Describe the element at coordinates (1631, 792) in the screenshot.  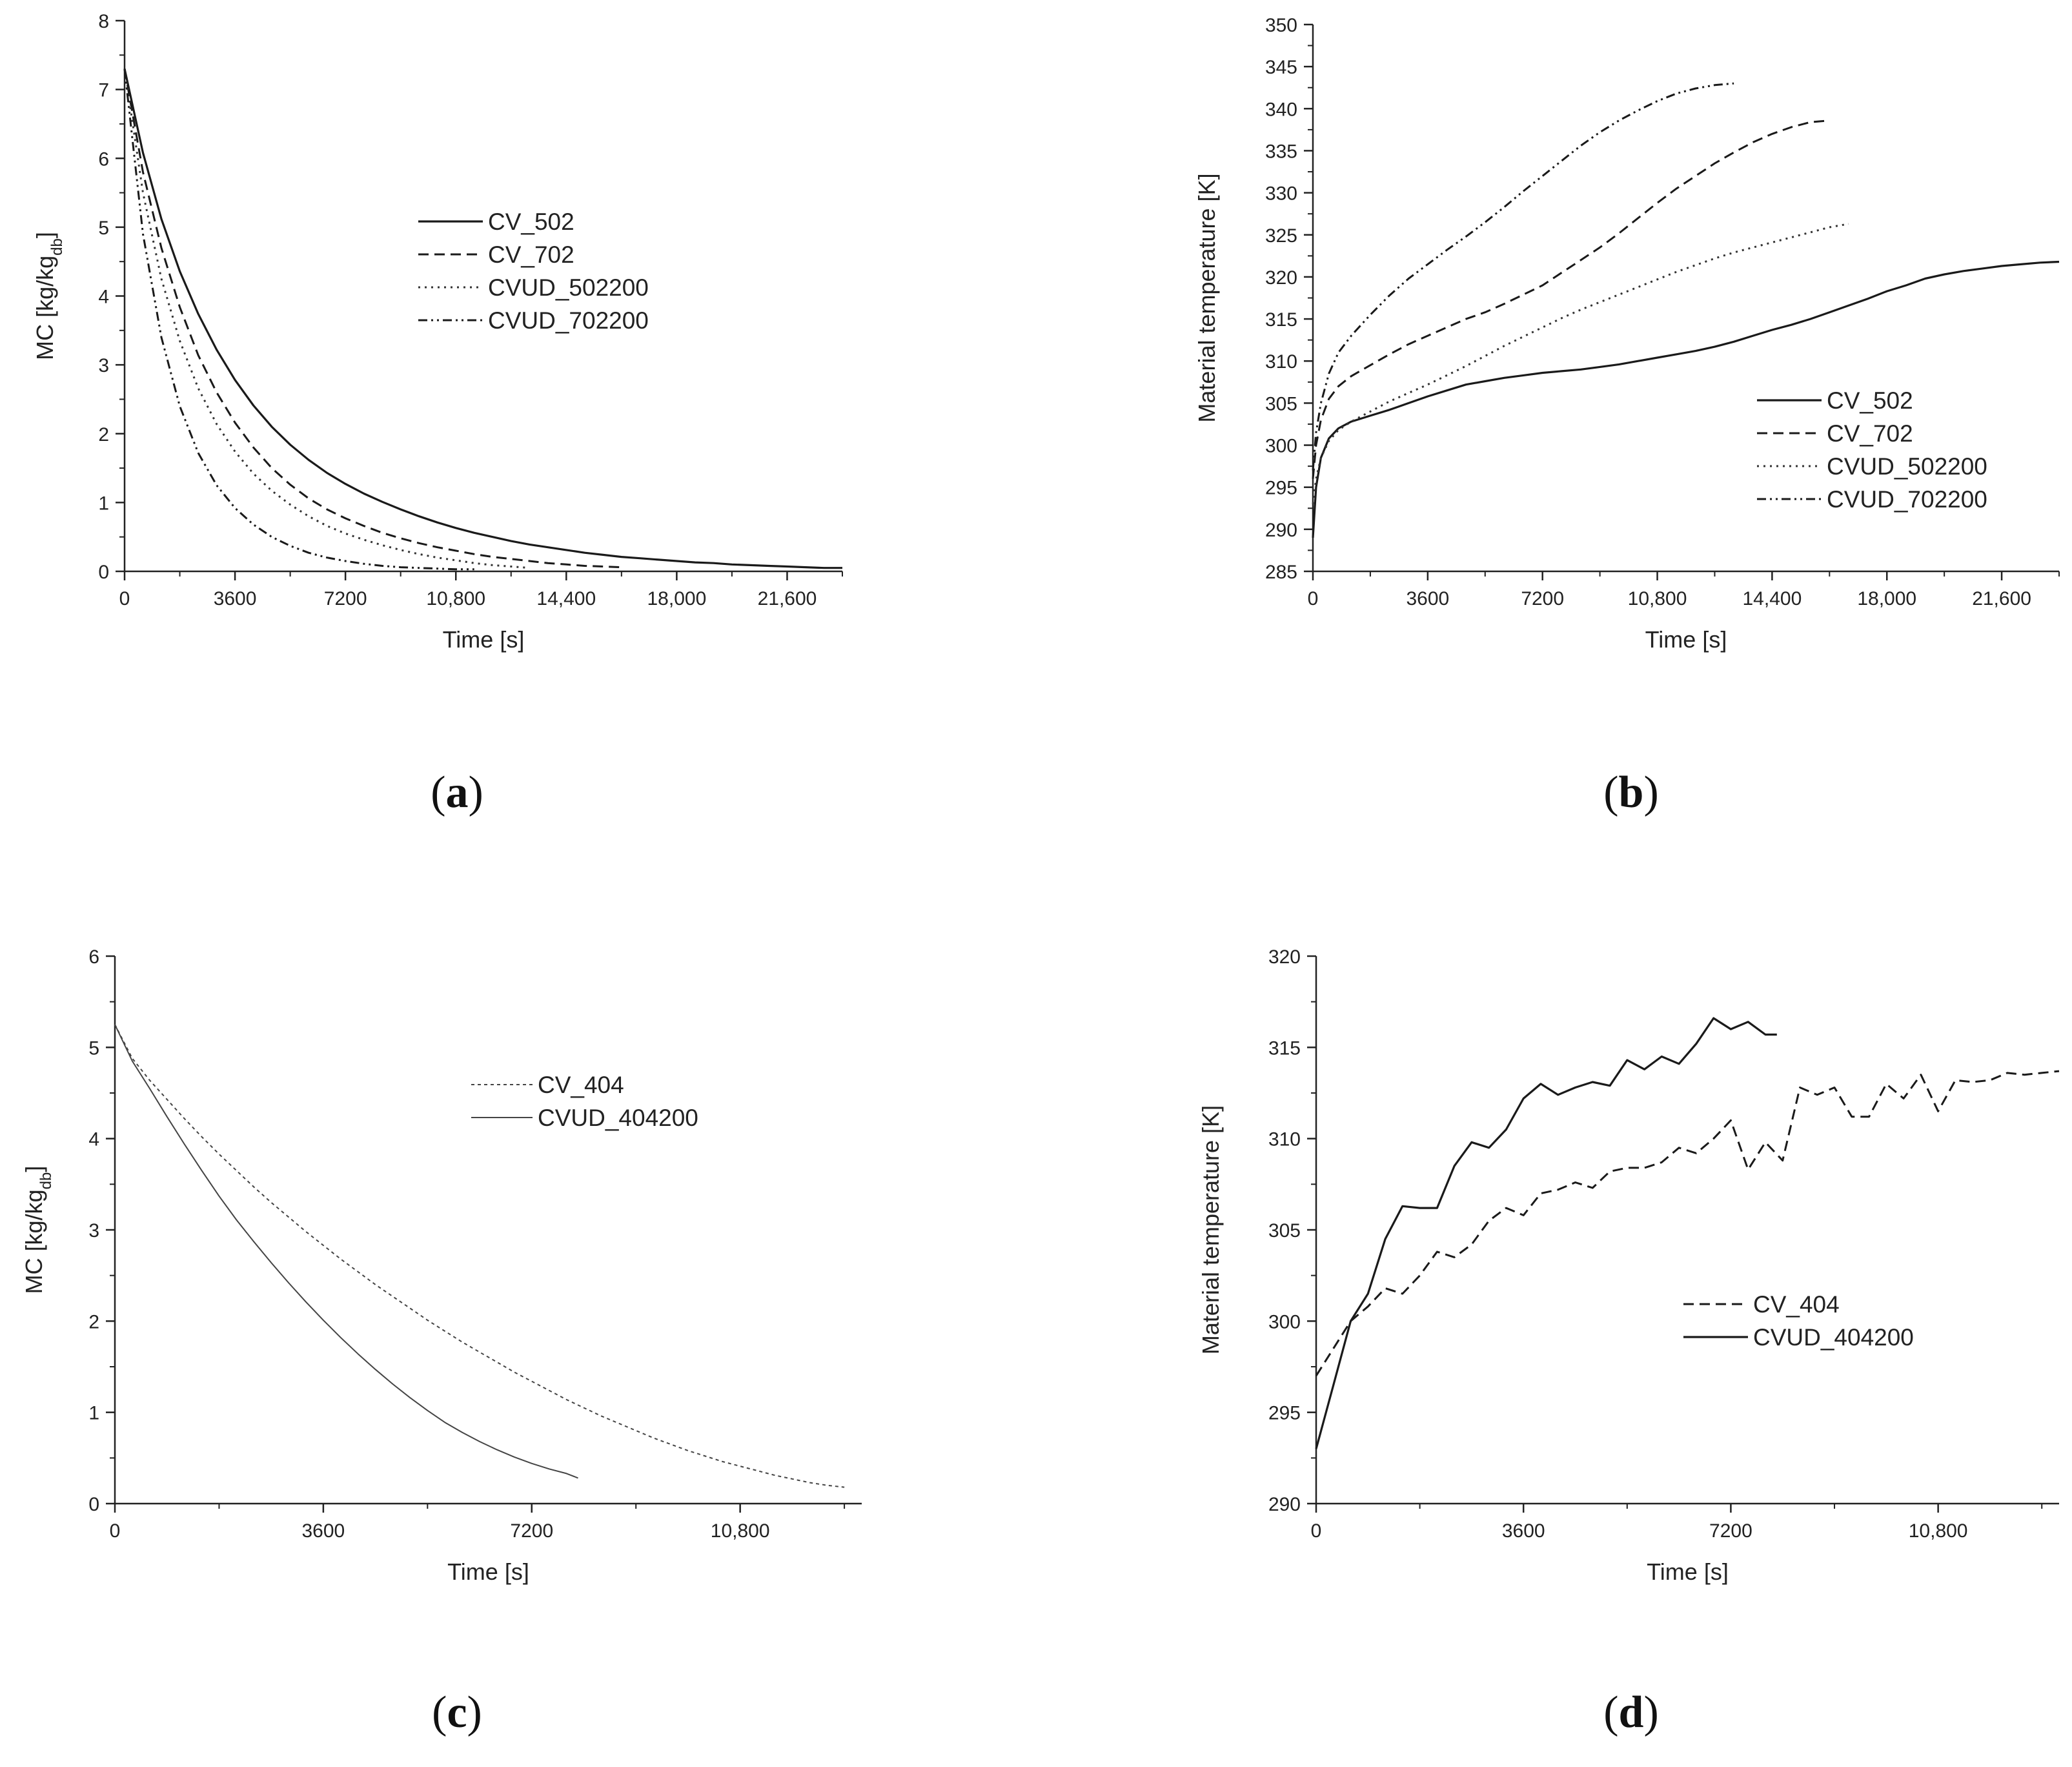
I see `panel-label: (b)` at that location.